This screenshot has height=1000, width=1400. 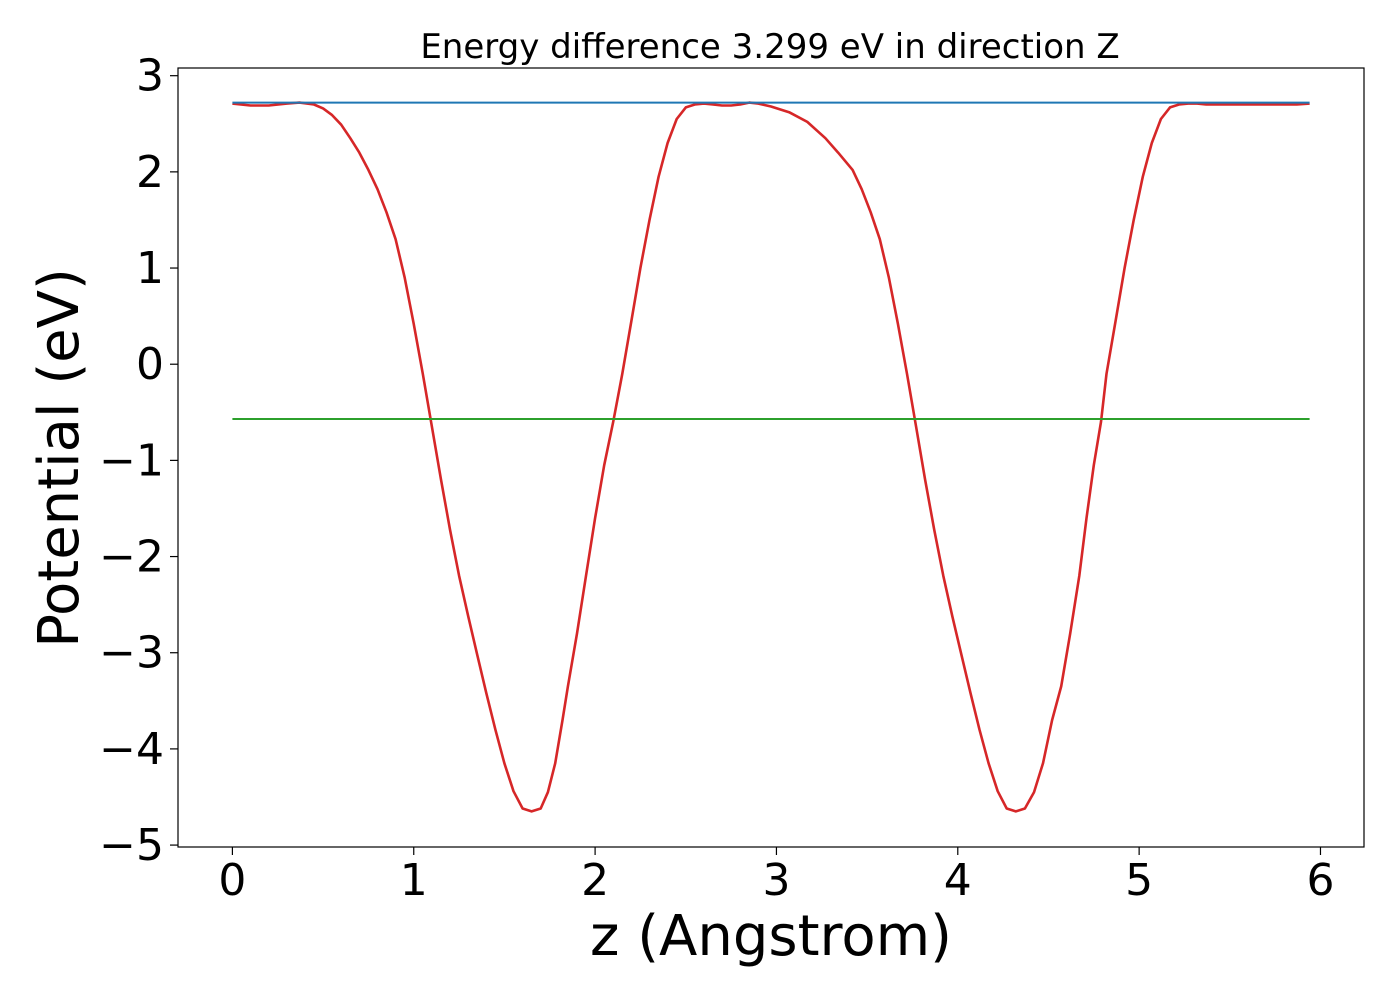 What do you see at coordinates (131, 749) in the screenshot?
I see `y-tick-label: −4` at bounding box center [131, 749].